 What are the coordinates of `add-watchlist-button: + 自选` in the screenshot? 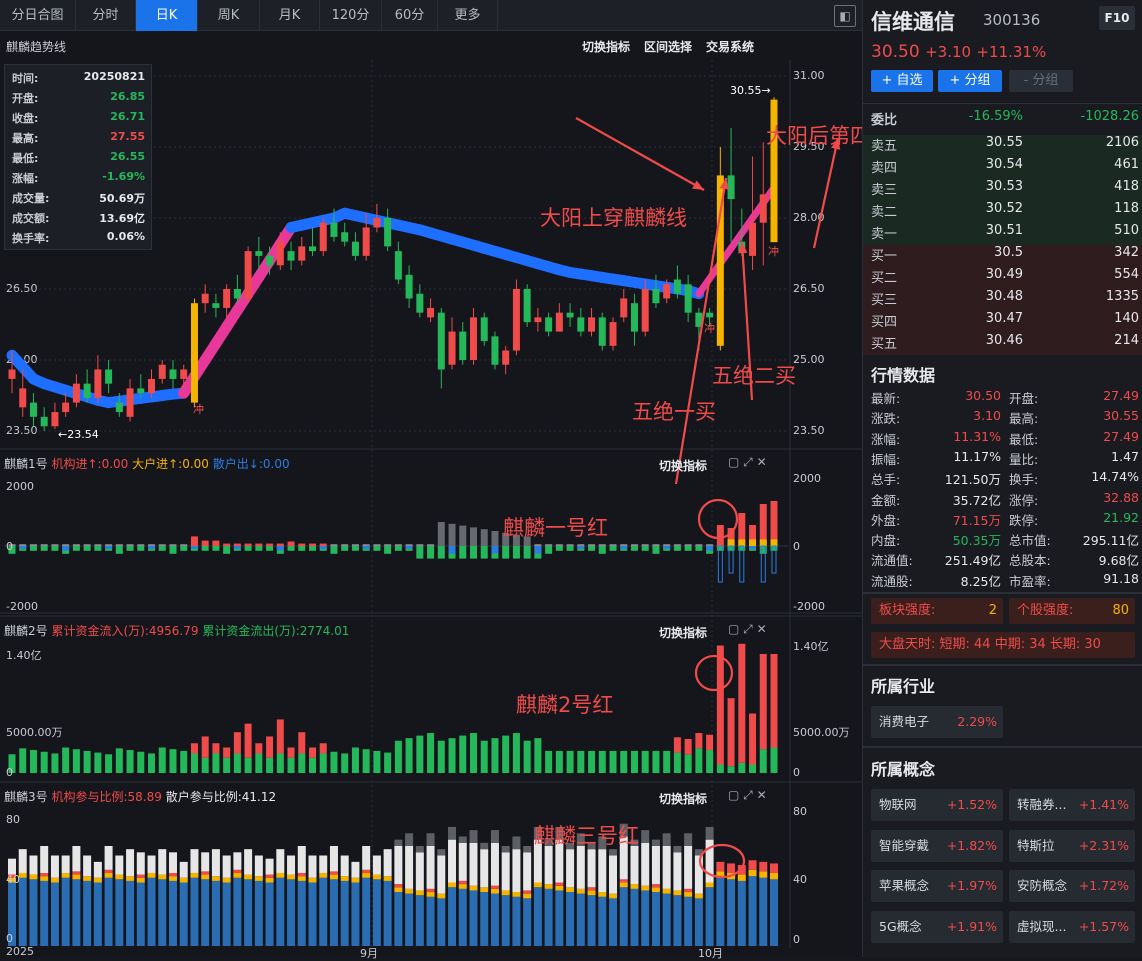 It's located at (902, 81).